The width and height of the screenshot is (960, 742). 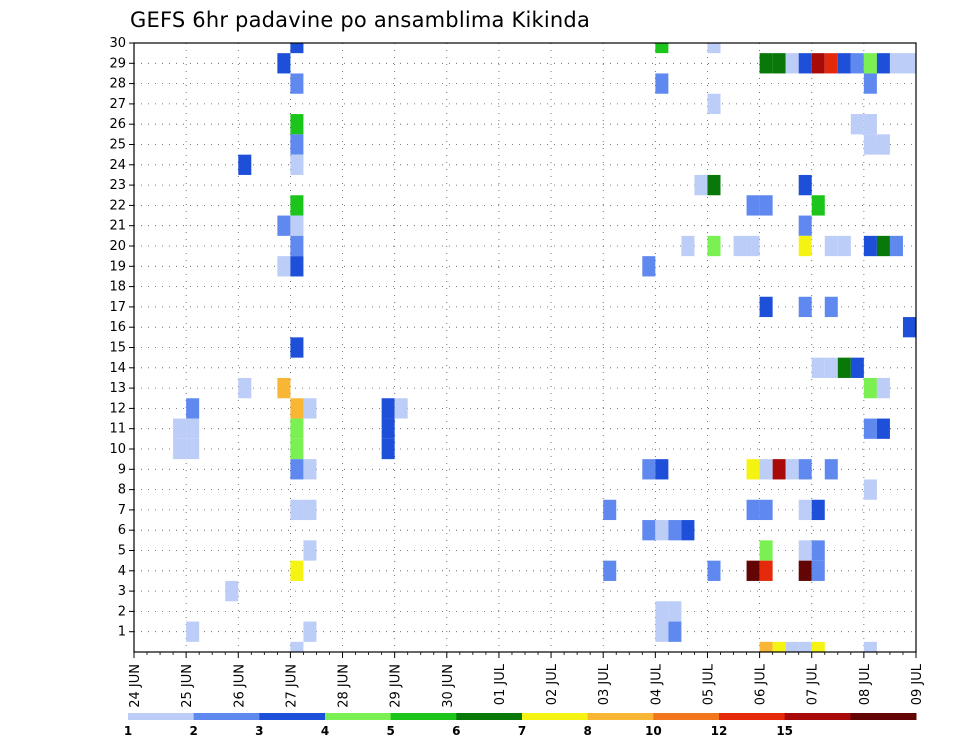 What do you see at coordinates (122, 551) in the screenshot?
I see `y-tick-label: 5` at bounding box center [122, 551].